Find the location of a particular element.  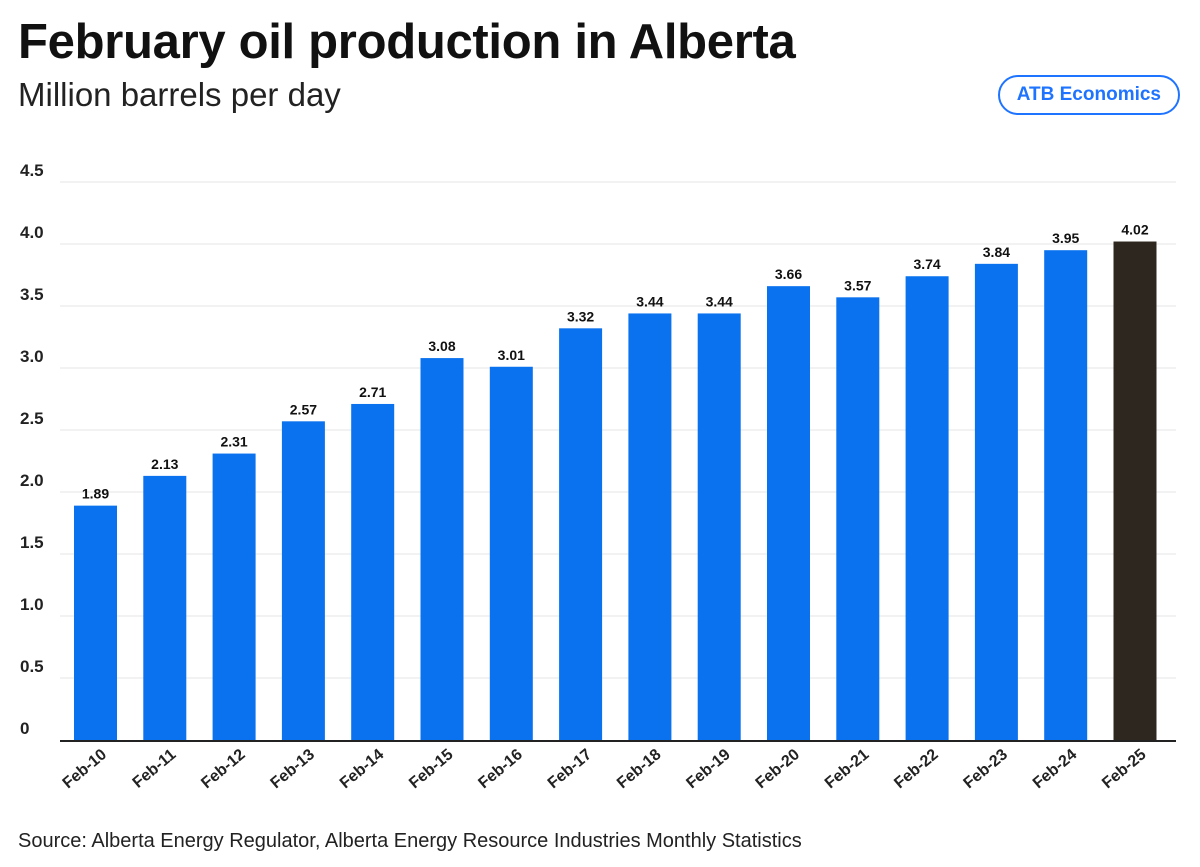

x-tick-label: Feb-19 is located at coordinates (708, 769).